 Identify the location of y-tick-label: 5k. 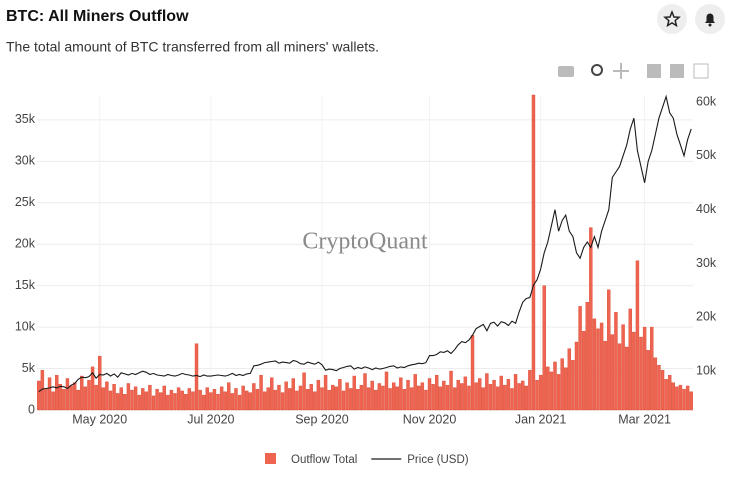
(29, 368).